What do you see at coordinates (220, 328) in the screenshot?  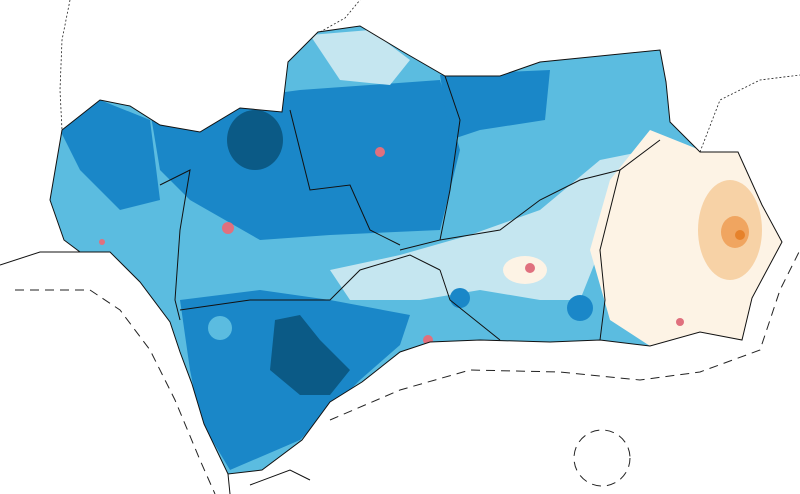 I see `zone-medium` at bounding box center [220, 328].